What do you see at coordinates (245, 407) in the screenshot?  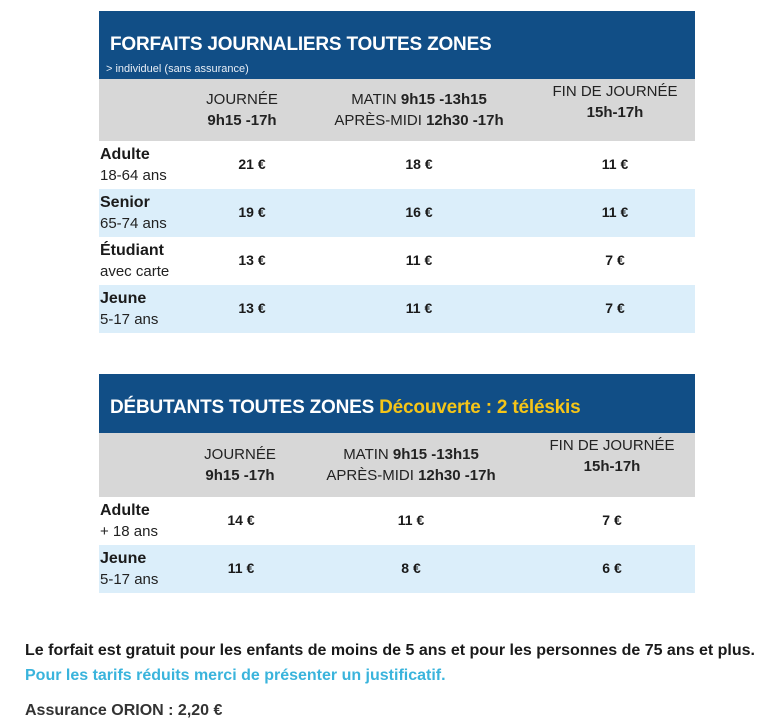 I see `beginners-title-main: DÉBUTANTS TOUTES ZONES` at bounding box center [245, 407].